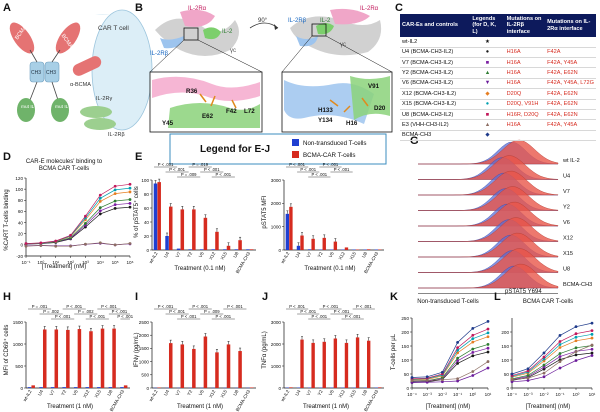 The width and height of the screenshot is (600, 412). What do you see at coordinates (487, 26) in the screenshot?
I see `table-c-col-legend: Legends (for D, K, L)` at bounding box center [487, 26].